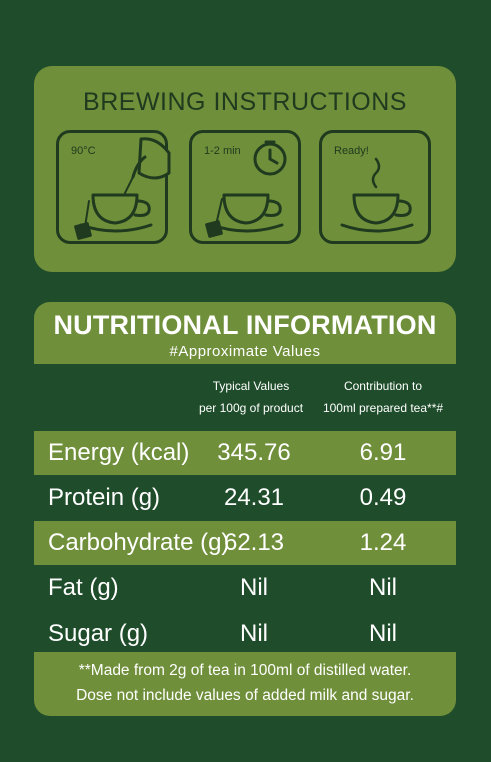 This screenshot has width=491, height=762. I want to click on step-ready: Ready!, so click(375, 187).